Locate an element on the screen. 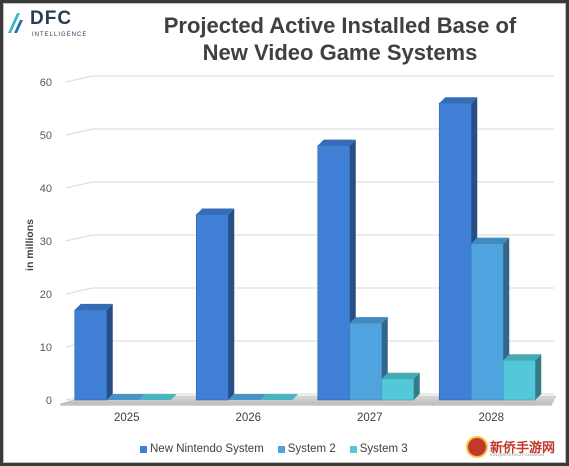 Image resolution: width=569 pixels, height=466 pixels. y-tick-label-30: 30 is located at coordinates (46, 242).